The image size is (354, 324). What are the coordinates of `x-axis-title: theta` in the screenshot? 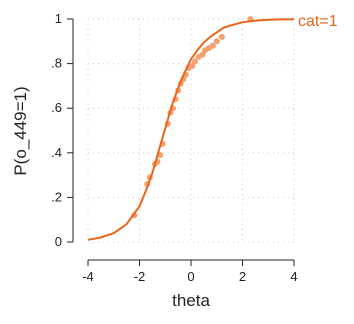 It's located at (191, 300).